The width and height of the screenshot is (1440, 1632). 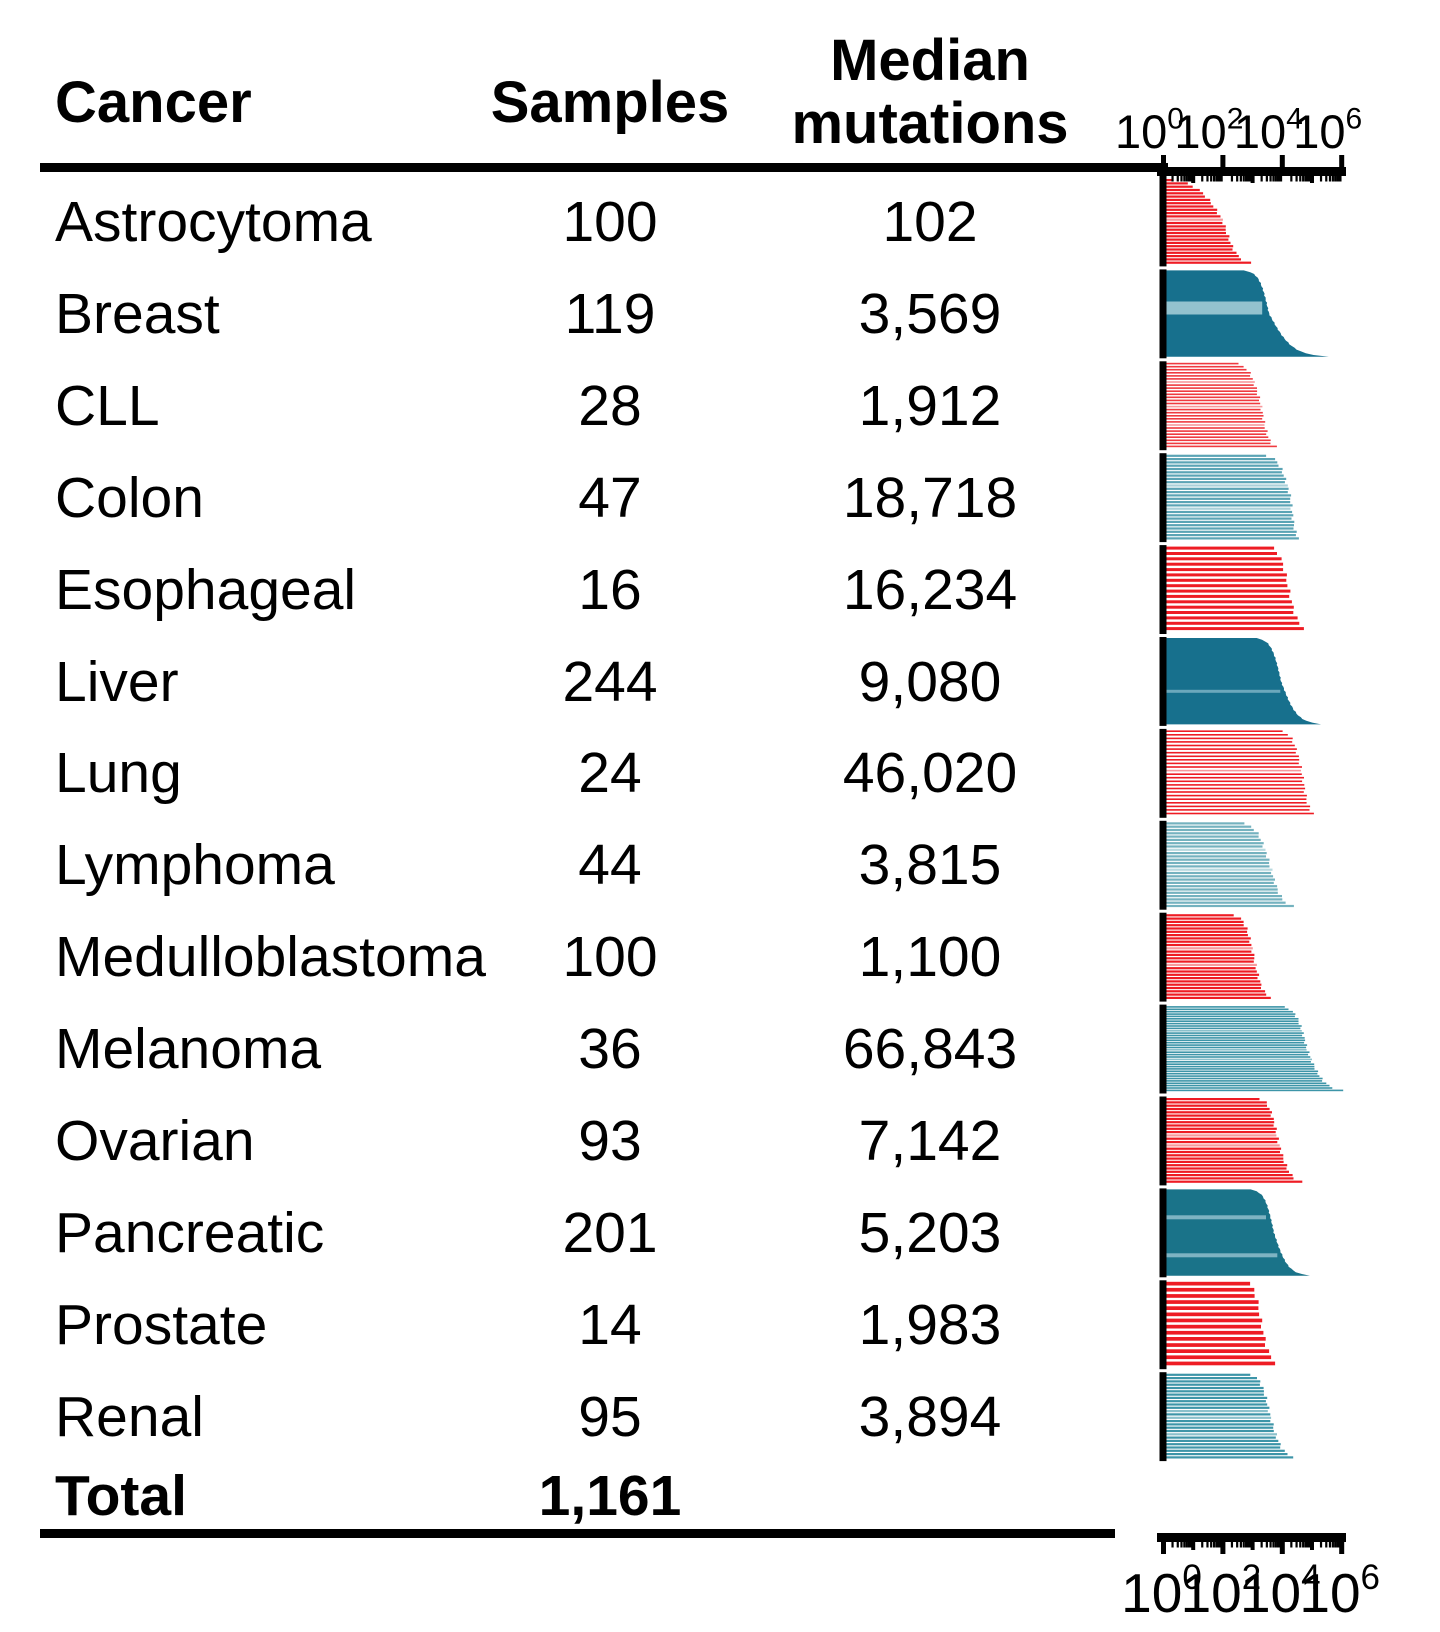 What do you see at coordinates (1251, 815) in the screenshot?
I see `sample-bars` at bounding box center [1251, 815].